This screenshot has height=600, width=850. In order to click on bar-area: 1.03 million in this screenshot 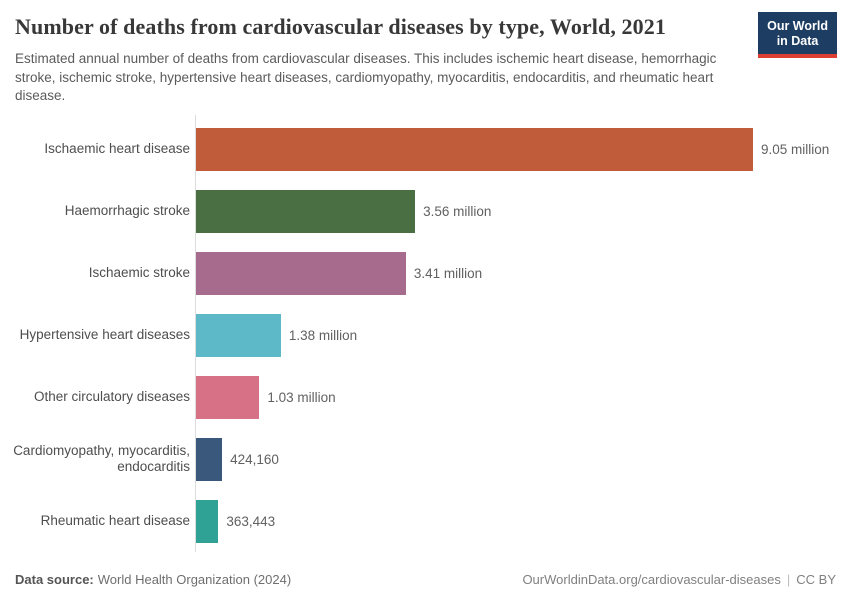, I will do `click(523, 397)`.